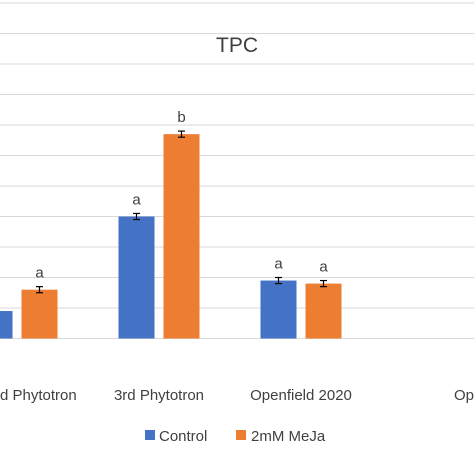 The image size is (474, 474). What do you see at coordinates (288, 436) in the screenshot?
I see `legend-label: 2mM MeJa` at bounding box center [288, 436].